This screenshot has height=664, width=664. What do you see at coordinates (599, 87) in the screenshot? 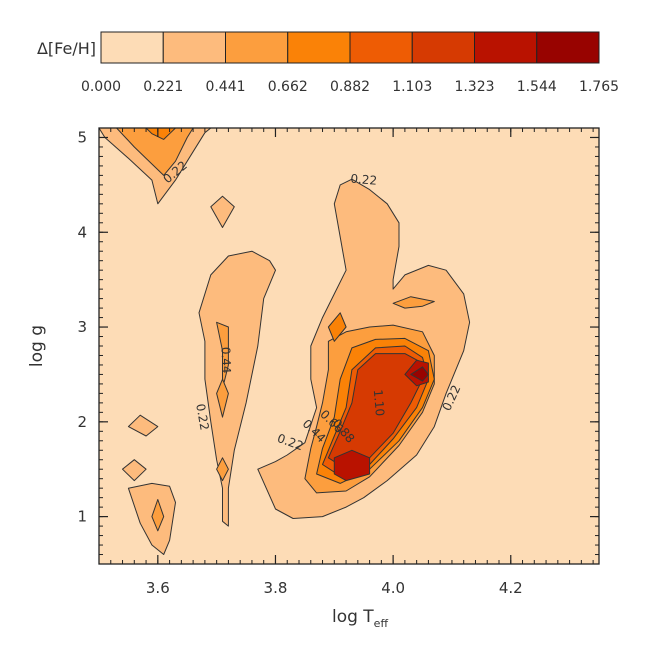
I see `colorbar-tick-label: 1.765` at bounding box center [599, 87].